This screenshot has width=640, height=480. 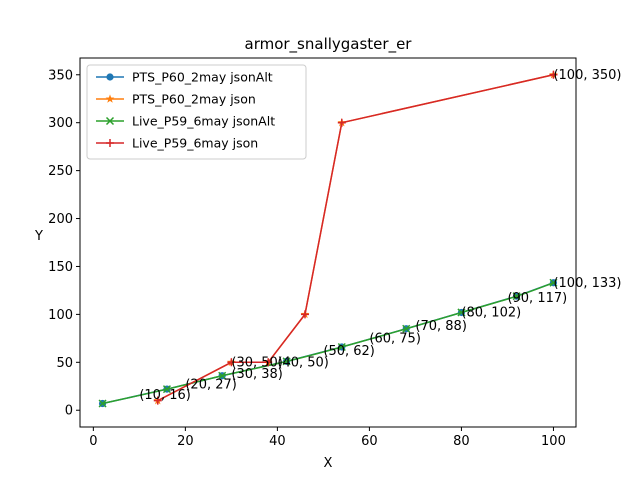 What do you see at coordinates (194, 99) in the screenshot?
I see `legend-label: PTS_P60_2may json` at bounding box center [194, 99].